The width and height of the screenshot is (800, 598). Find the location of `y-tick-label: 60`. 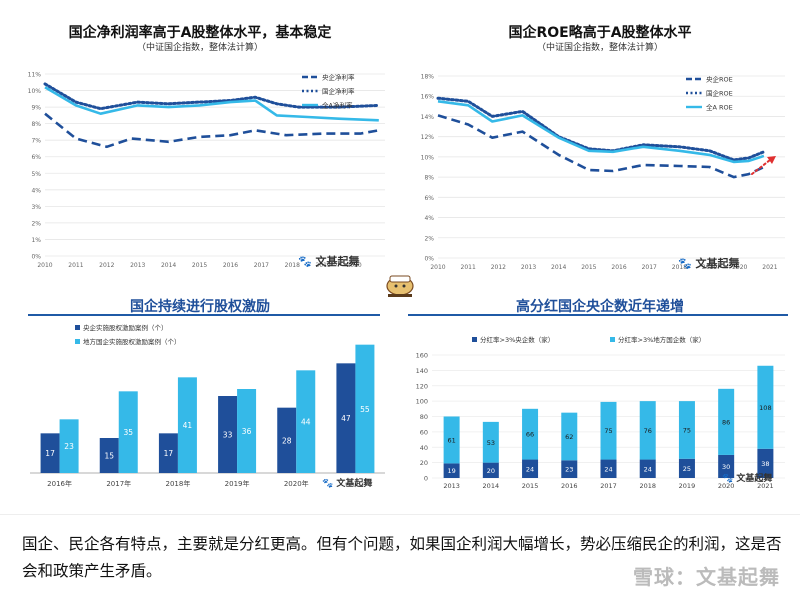

y-tick-label: 60 is located at coordinates (424, 432).